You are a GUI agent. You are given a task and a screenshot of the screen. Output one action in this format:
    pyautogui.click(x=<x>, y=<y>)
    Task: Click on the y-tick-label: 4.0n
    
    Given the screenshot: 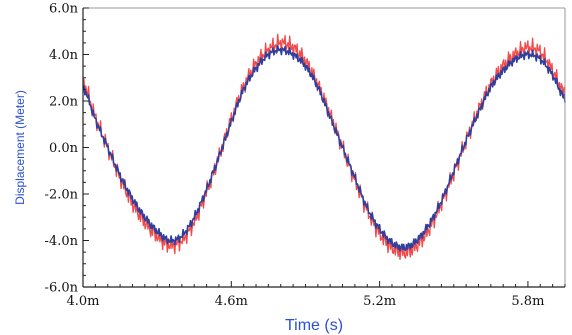 What is the action you would take?
    pyautogui.click(x=64, y=55)
    